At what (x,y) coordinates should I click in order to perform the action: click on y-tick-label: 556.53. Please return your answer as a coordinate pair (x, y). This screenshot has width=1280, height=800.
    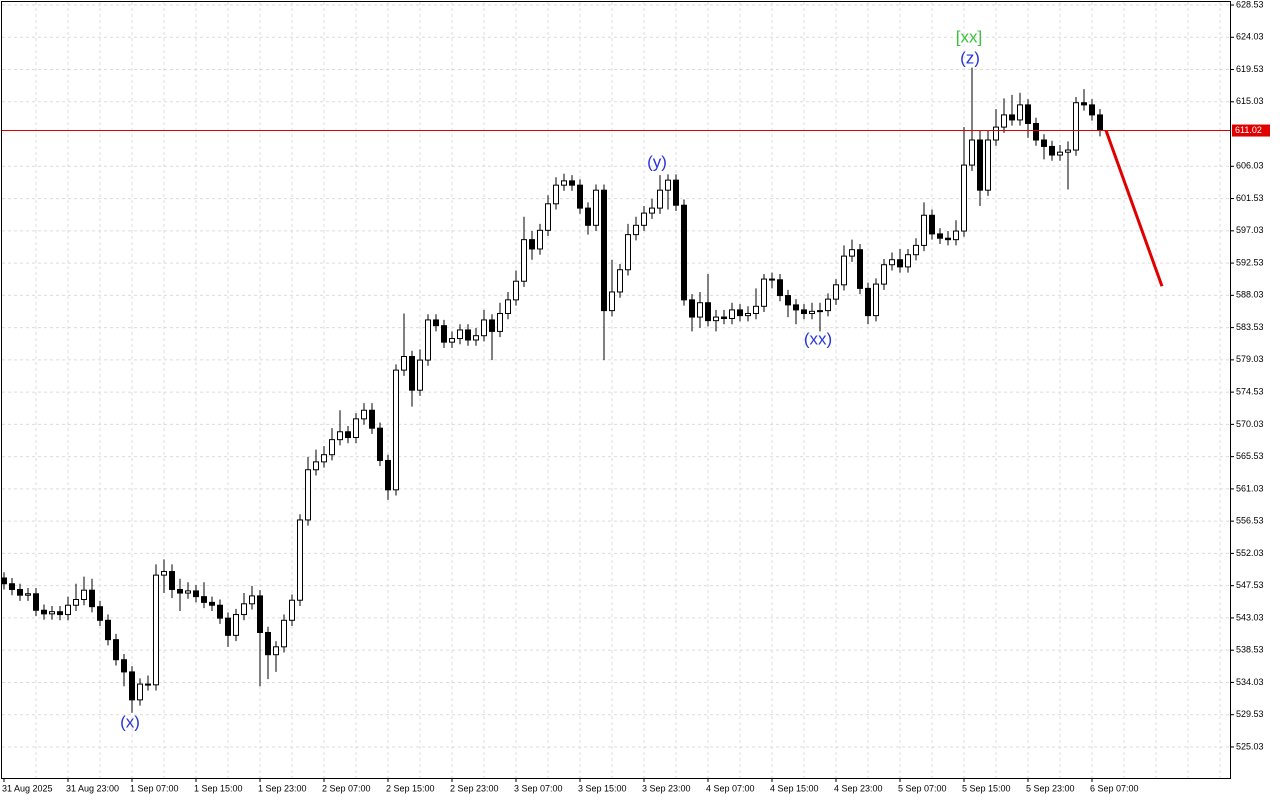
    Looking at the image, I should click on (1250, 521).